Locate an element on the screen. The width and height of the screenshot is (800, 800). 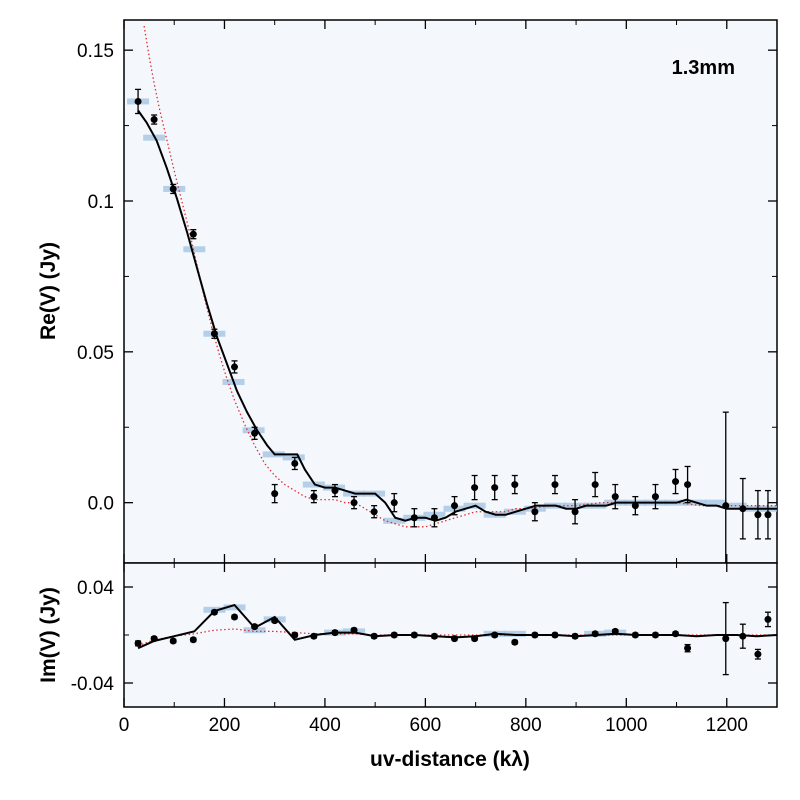
x-tick-label: 1200 is located at coordinates (727, 725).